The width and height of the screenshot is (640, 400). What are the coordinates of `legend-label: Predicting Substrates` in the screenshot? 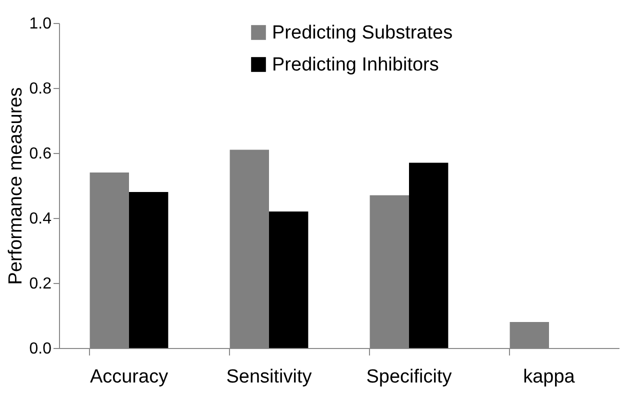 It's located at (362, 33).